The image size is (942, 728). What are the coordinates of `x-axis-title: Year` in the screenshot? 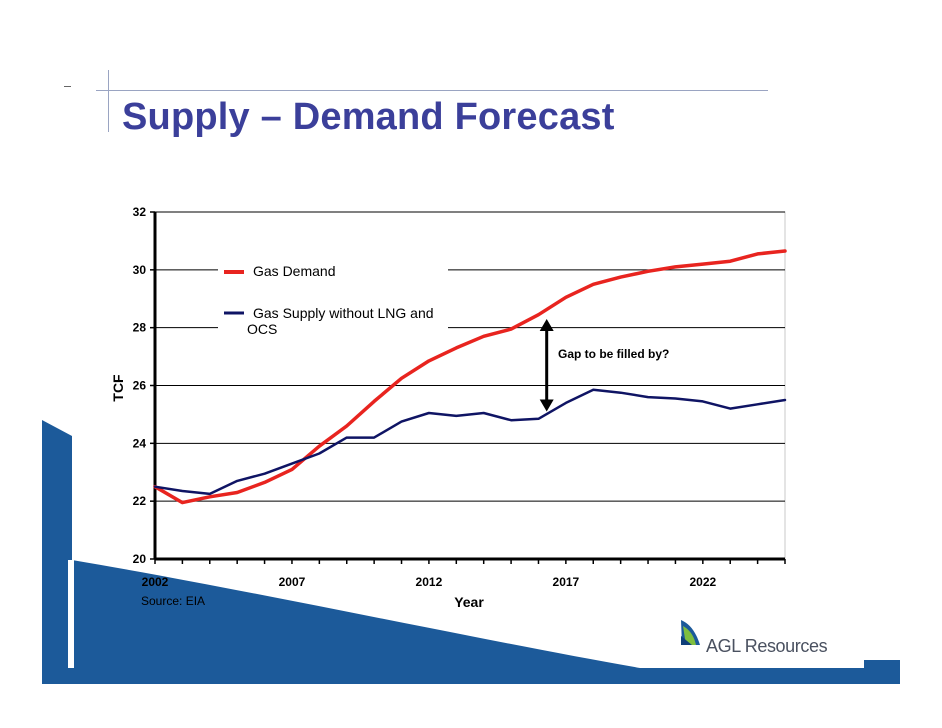 It's located at (469, 602).